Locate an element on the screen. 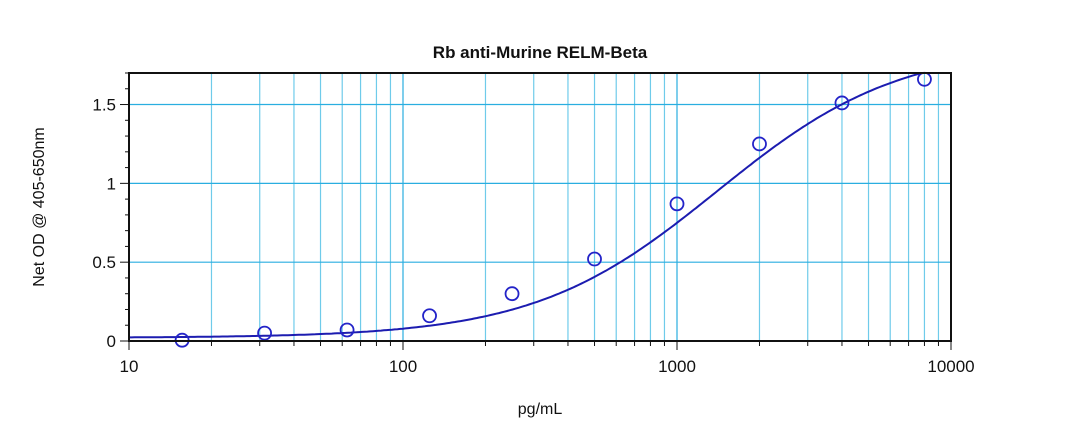 The image size is (1080, 431). y-axis-label: Net OD @ 405-650nm is located at coordinates (39, 206).